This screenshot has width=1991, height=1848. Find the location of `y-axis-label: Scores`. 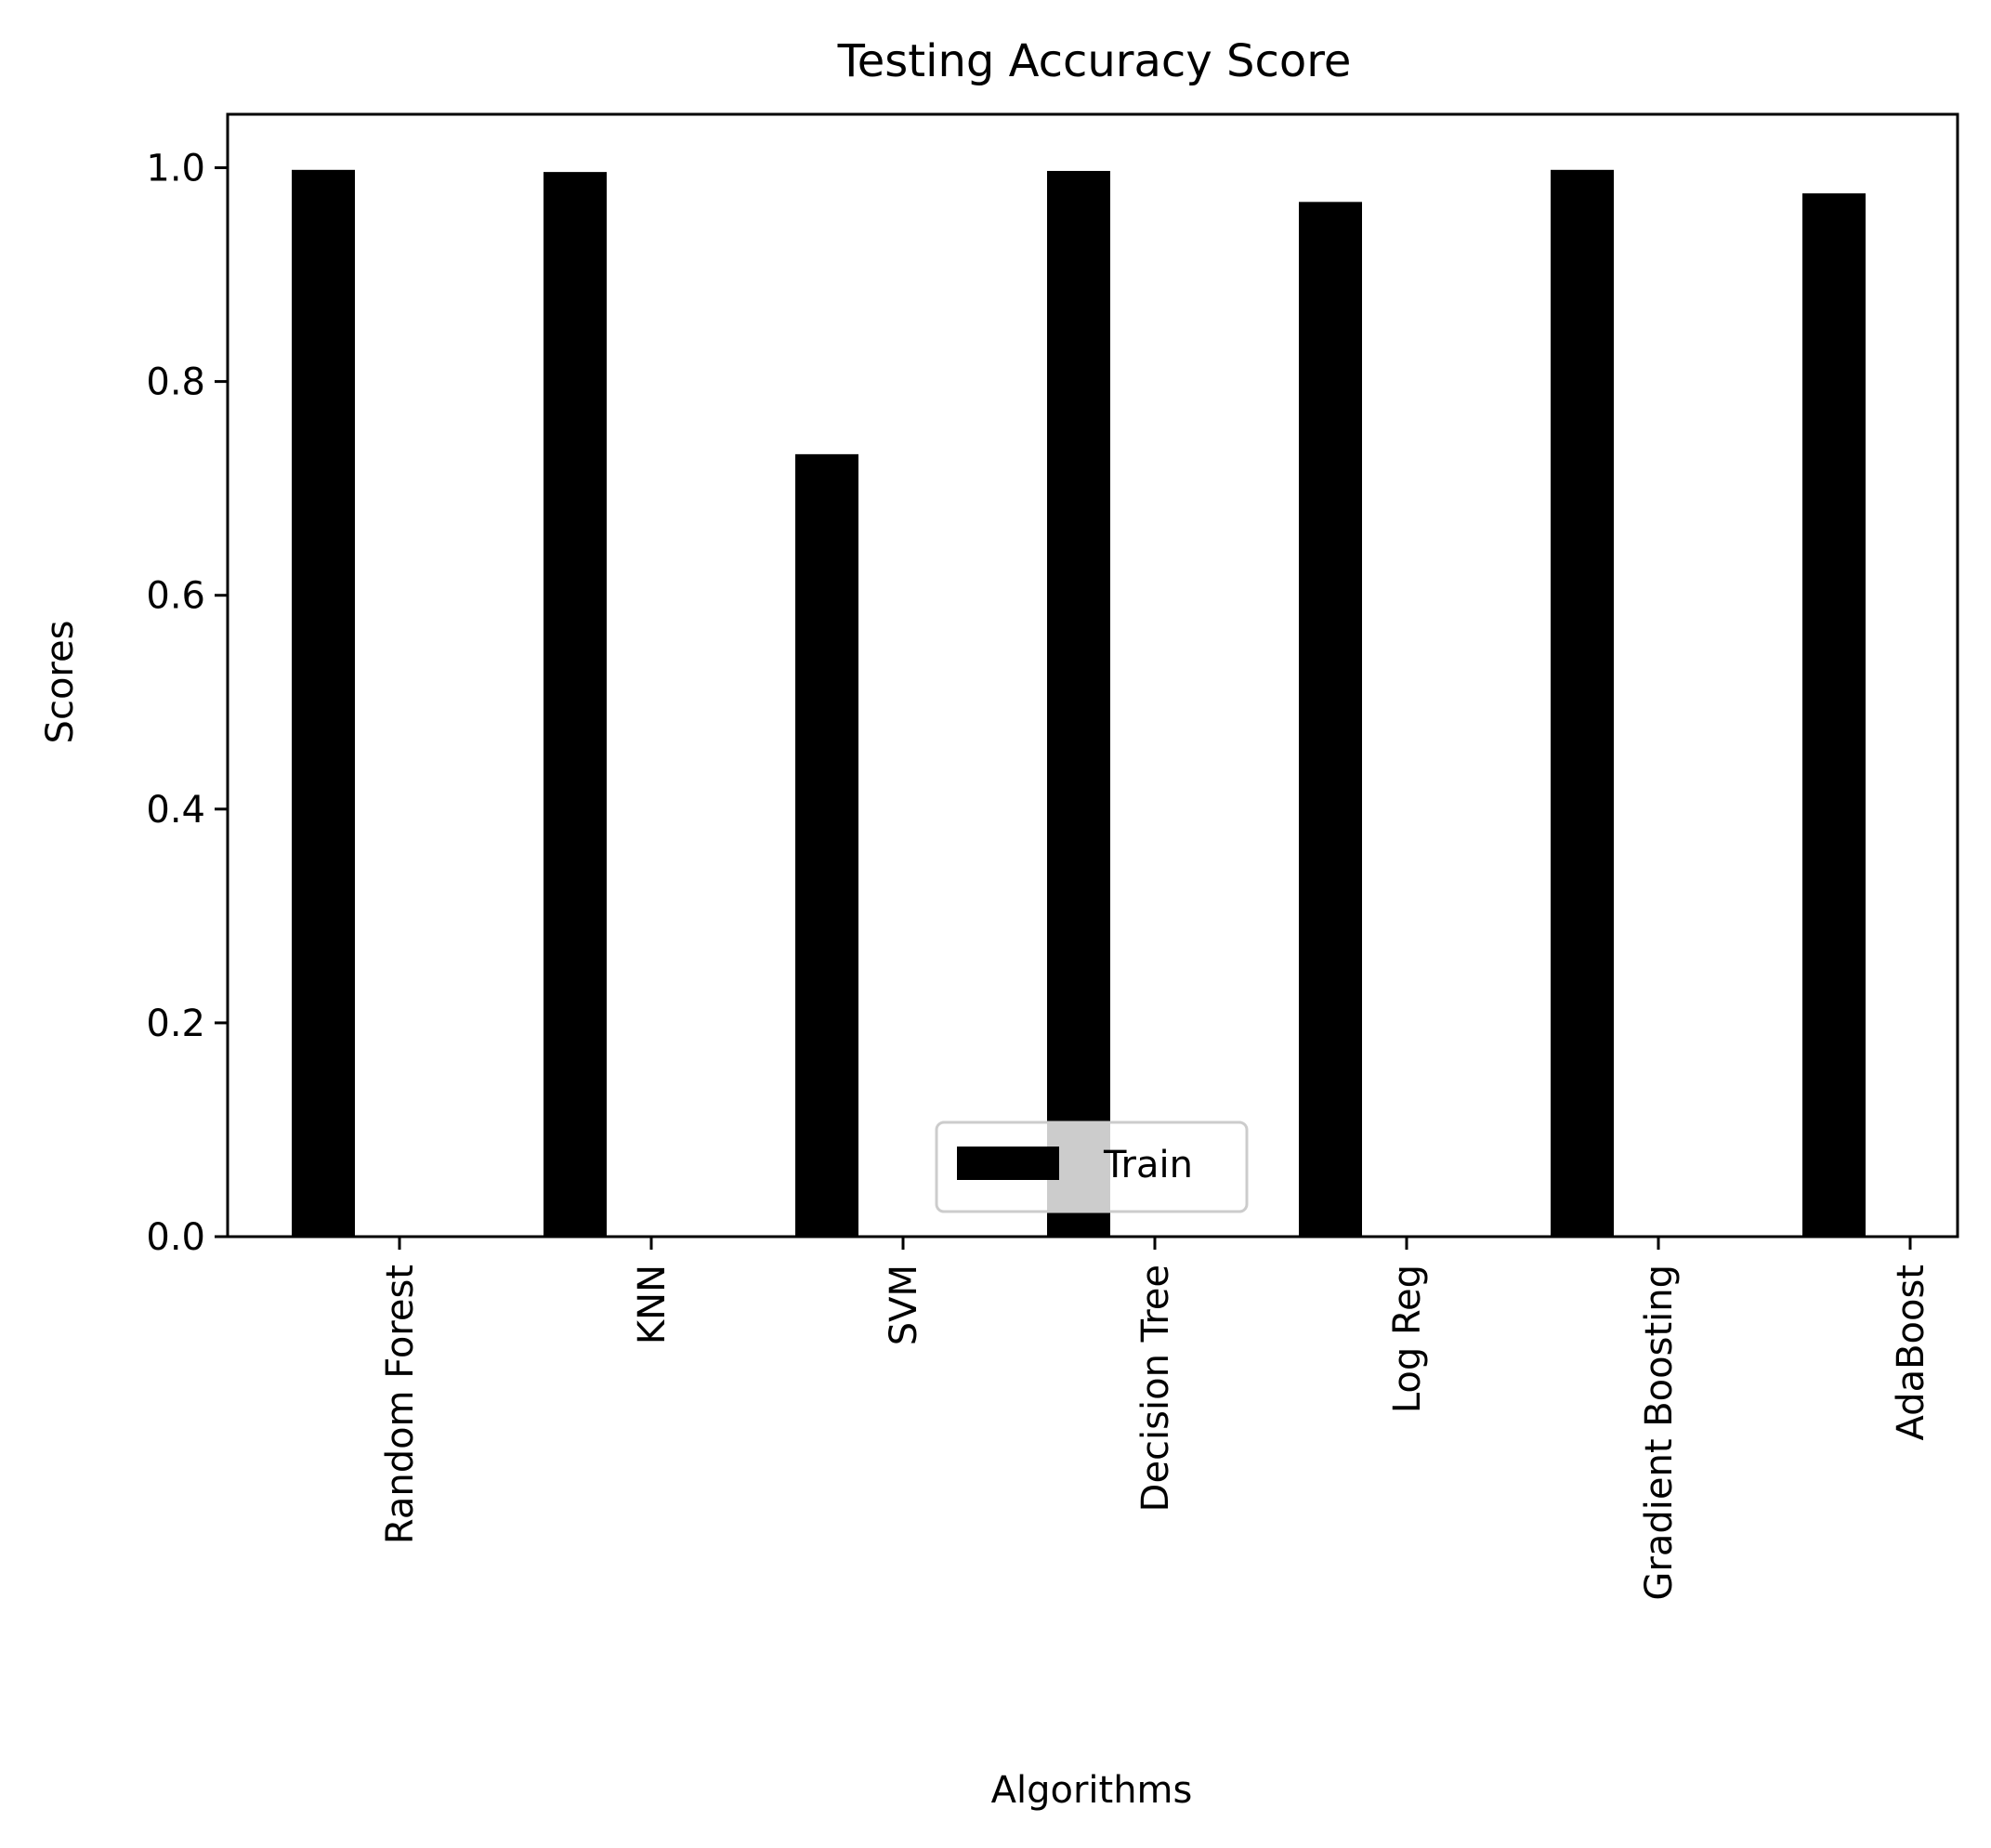

y-axis-label: Scores is located at coordinates (60, 682).